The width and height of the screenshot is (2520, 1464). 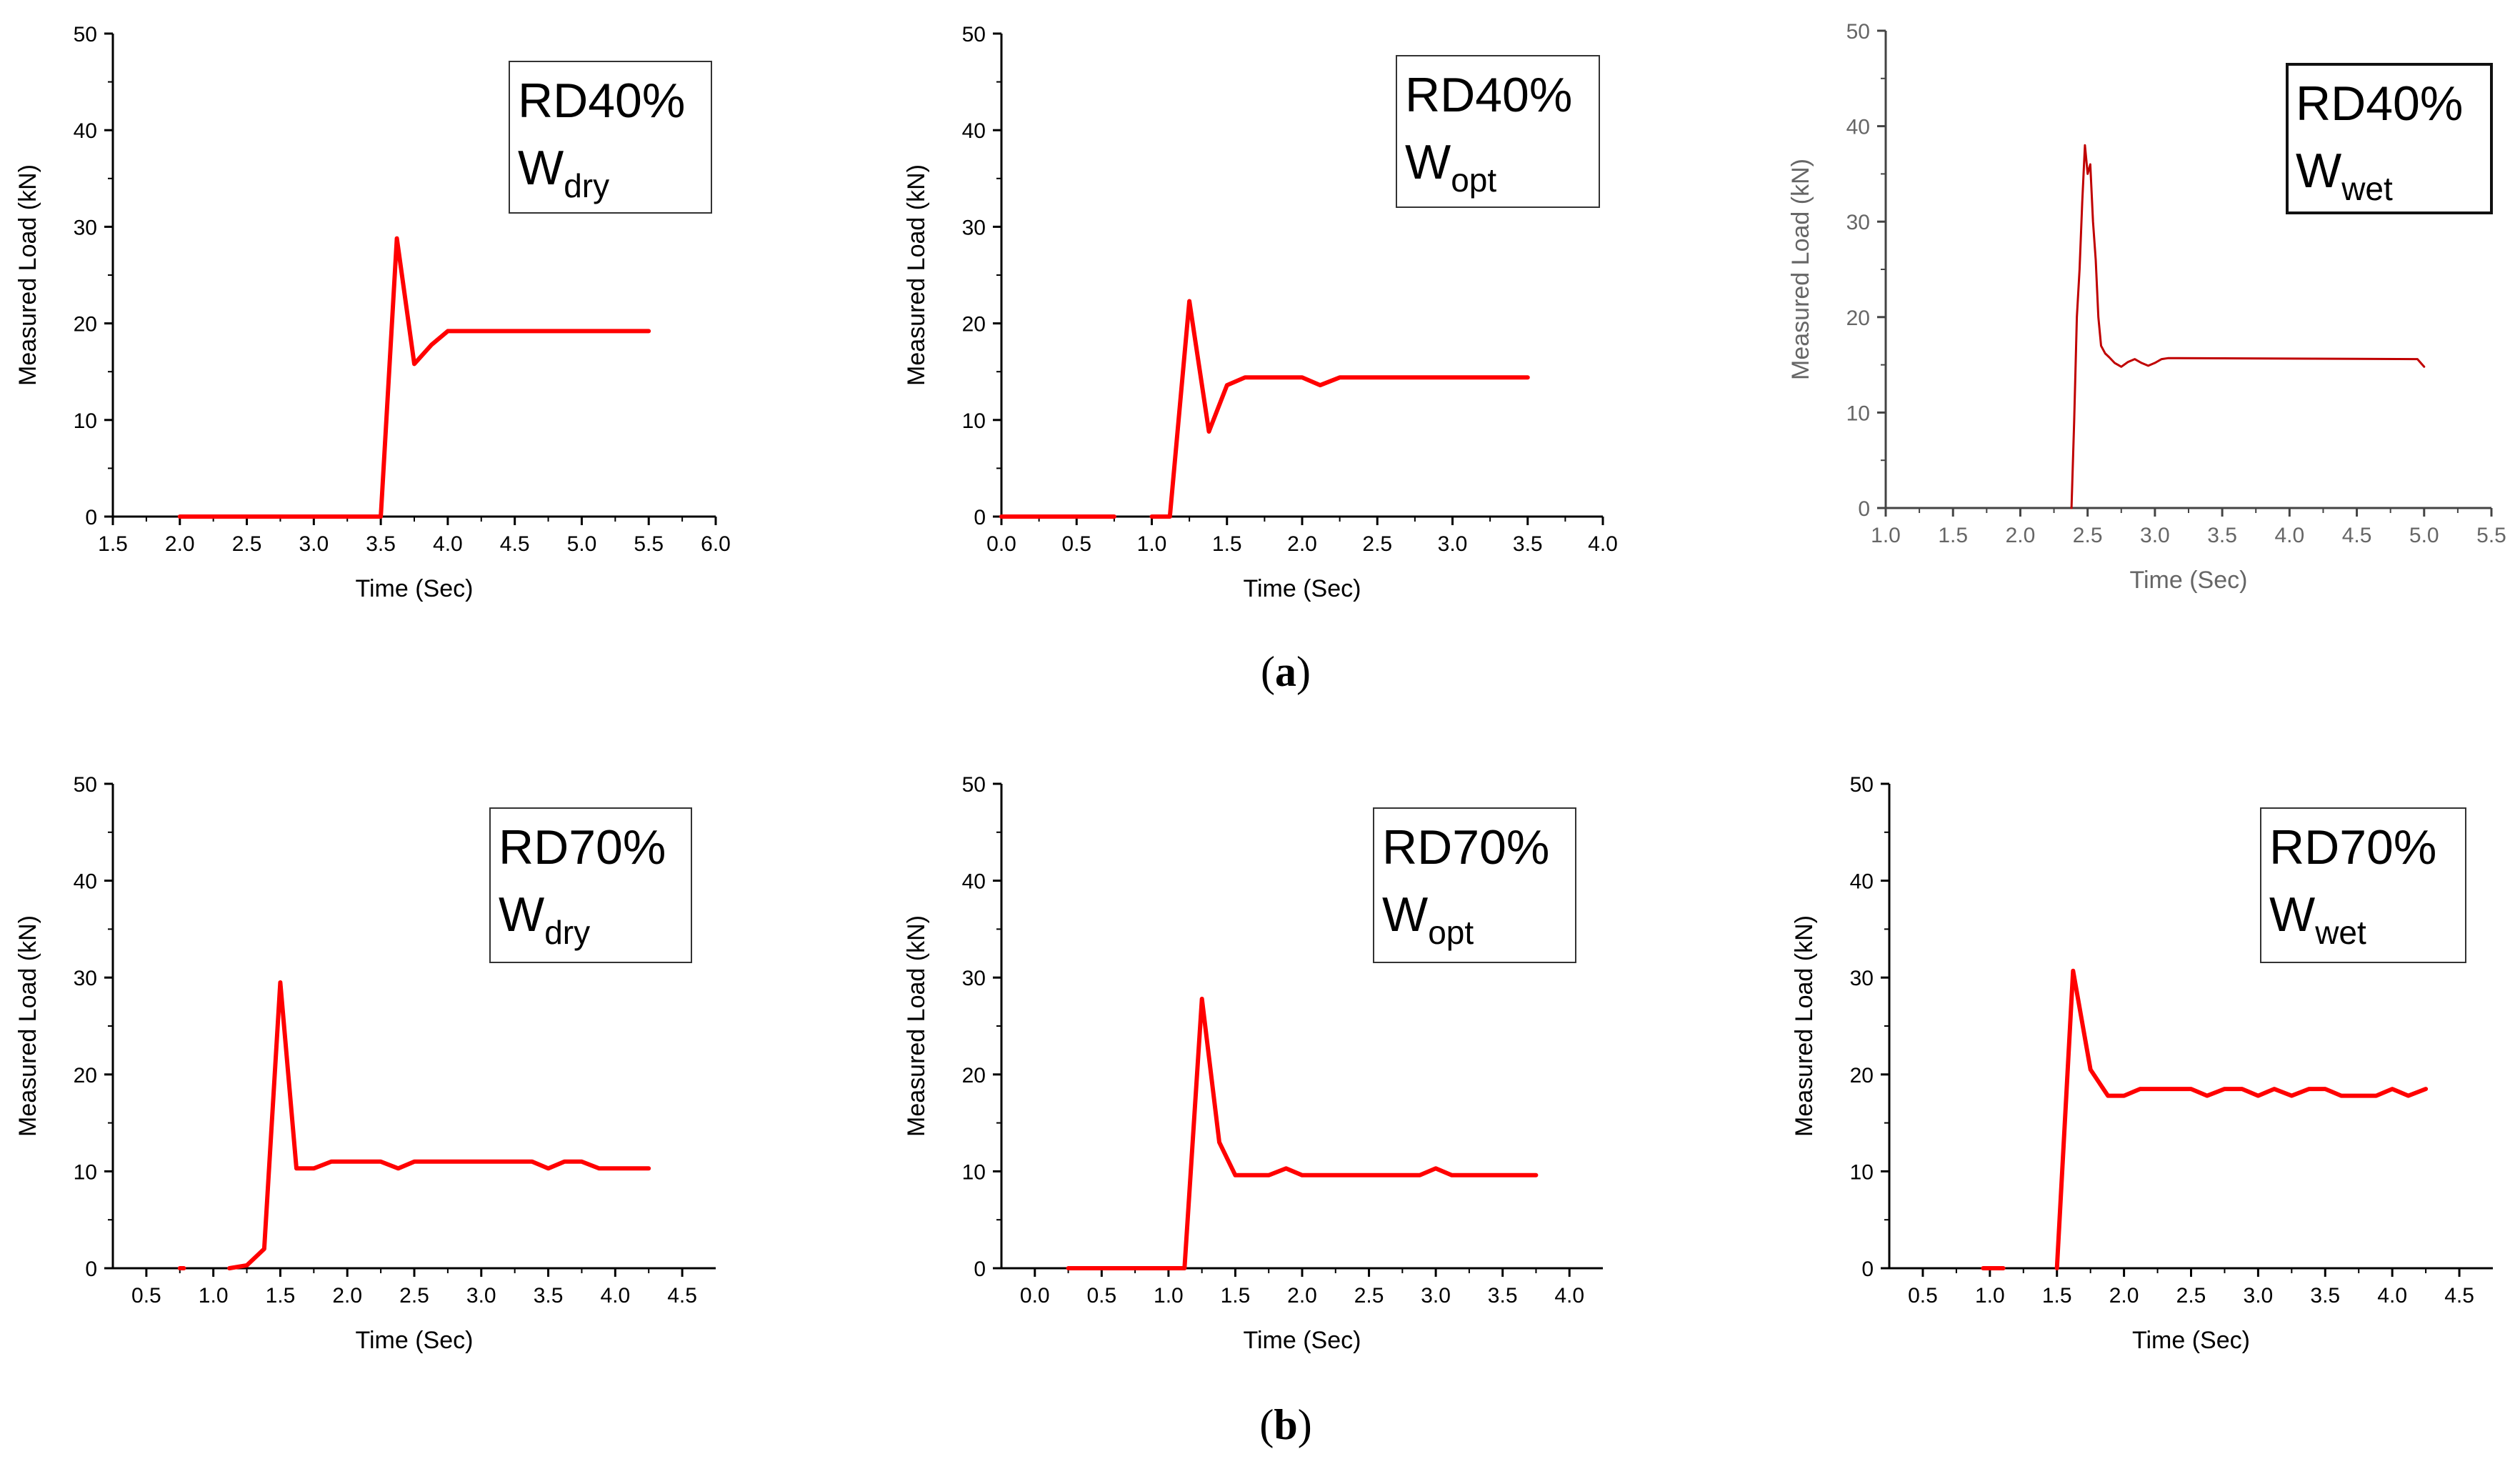 What do you see at coordinates (2424, 535) in the screenshot?
I see `x-tick-label: 5.0` at bounding box center [2424, 535].